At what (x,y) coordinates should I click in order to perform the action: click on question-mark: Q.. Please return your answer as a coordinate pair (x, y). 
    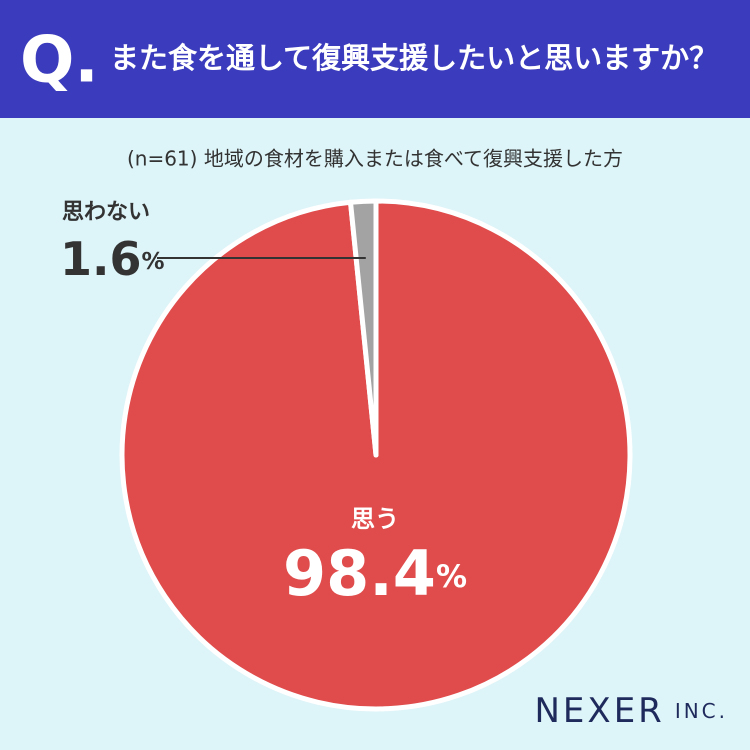
    Looking at the image, I should click on (59, 61).